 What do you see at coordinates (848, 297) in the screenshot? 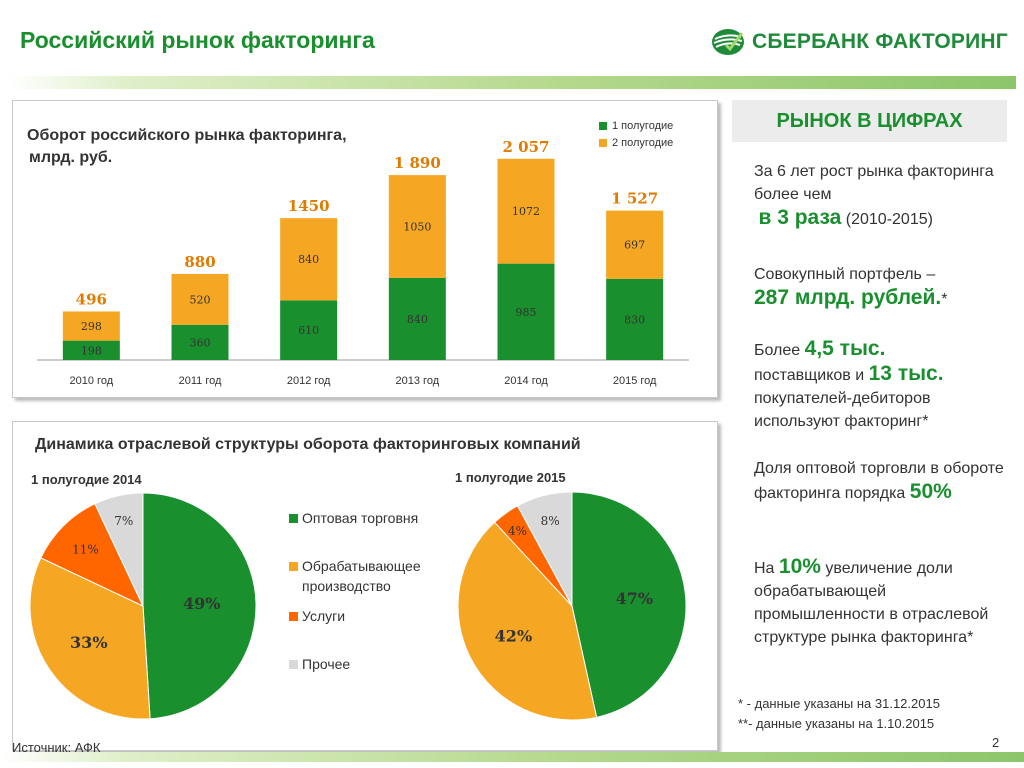
I see `stat-portfolio-value: 287 млрд. рублей.` at bounding box center [848, 297].